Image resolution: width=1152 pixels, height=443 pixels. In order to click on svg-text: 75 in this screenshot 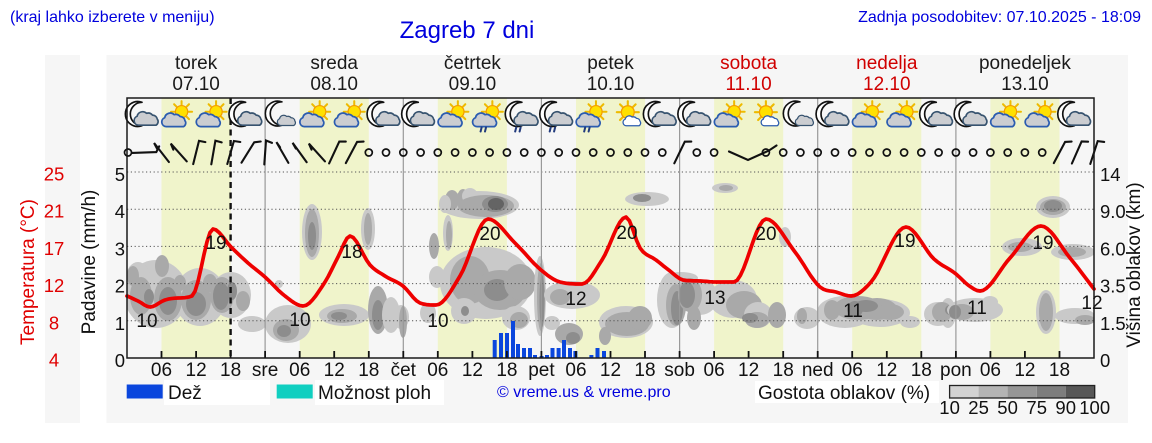, I will do `click(1036, 407)`.